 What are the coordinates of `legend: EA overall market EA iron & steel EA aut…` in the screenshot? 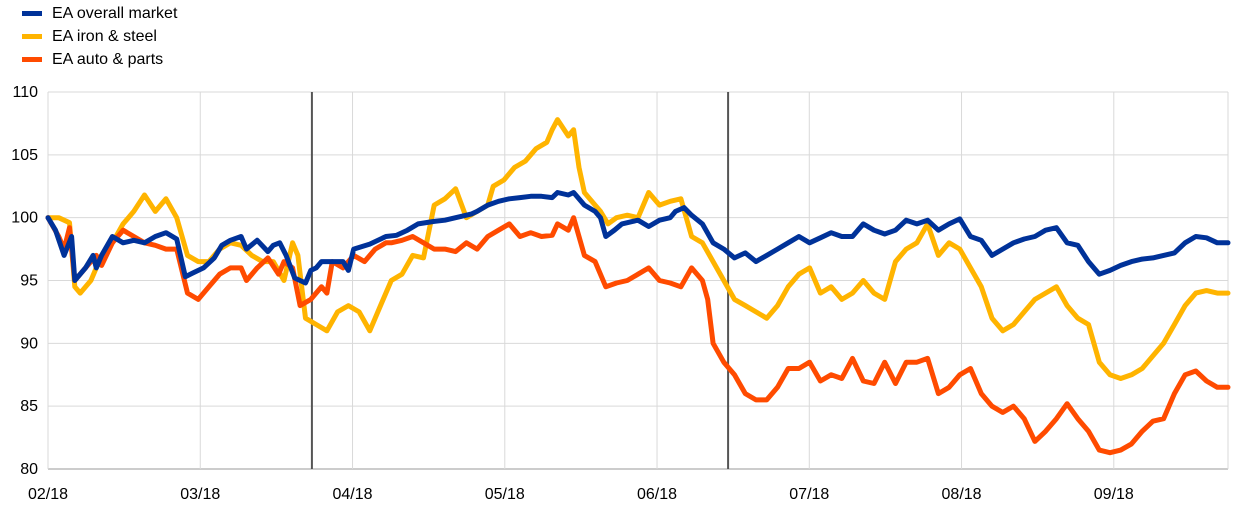 It's located at (99, 36).